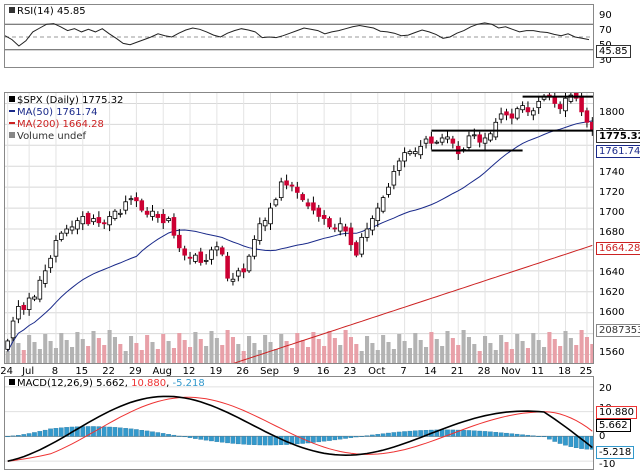 Image resolution: width=640 pixels, height=474 pixels. I want to click on rsi-tick: 90, so click(605, 15).